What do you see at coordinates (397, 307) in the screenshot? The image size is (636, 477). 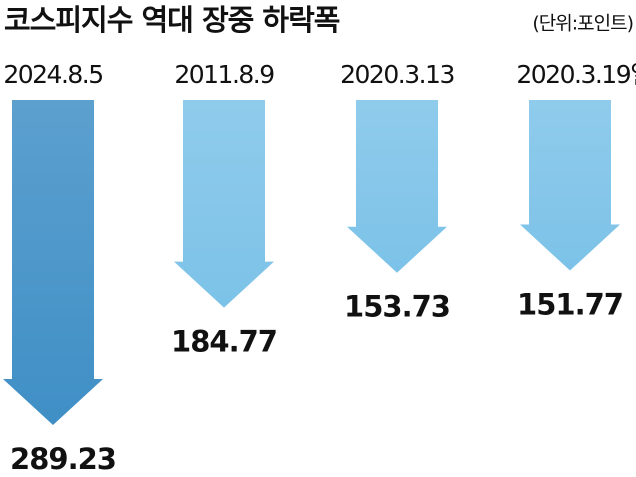 I see `value-label: 153.73` at bounding box center [397, 307].